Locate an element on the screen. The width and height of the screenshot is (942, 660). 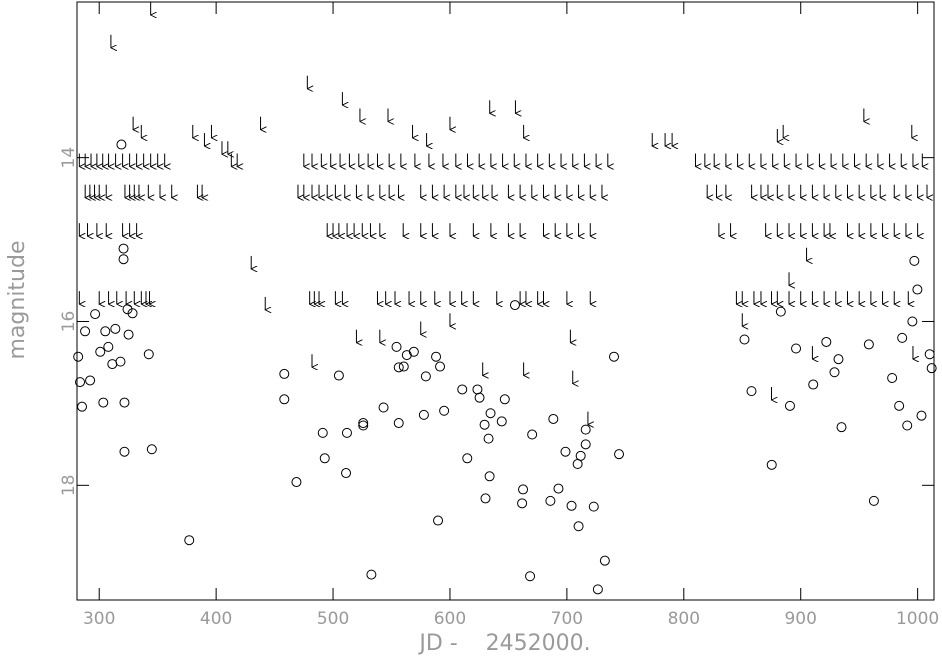
x-tick-label: 900 is located at coordinates (800, 619).